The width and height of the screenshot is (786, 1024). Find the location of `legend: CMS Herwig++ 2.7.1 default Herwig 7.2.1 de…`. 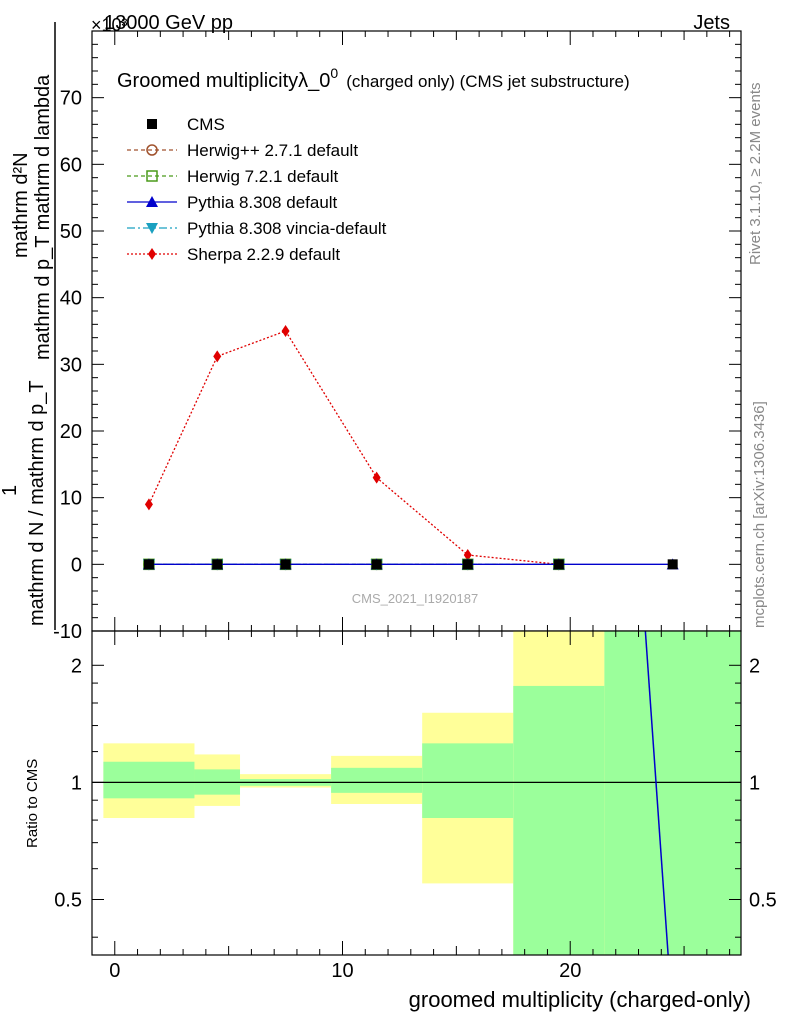

legend: CMS Herwig++ 2.7.1 default Herwig 7.2.1 de… is located at coordinates (257, 189).